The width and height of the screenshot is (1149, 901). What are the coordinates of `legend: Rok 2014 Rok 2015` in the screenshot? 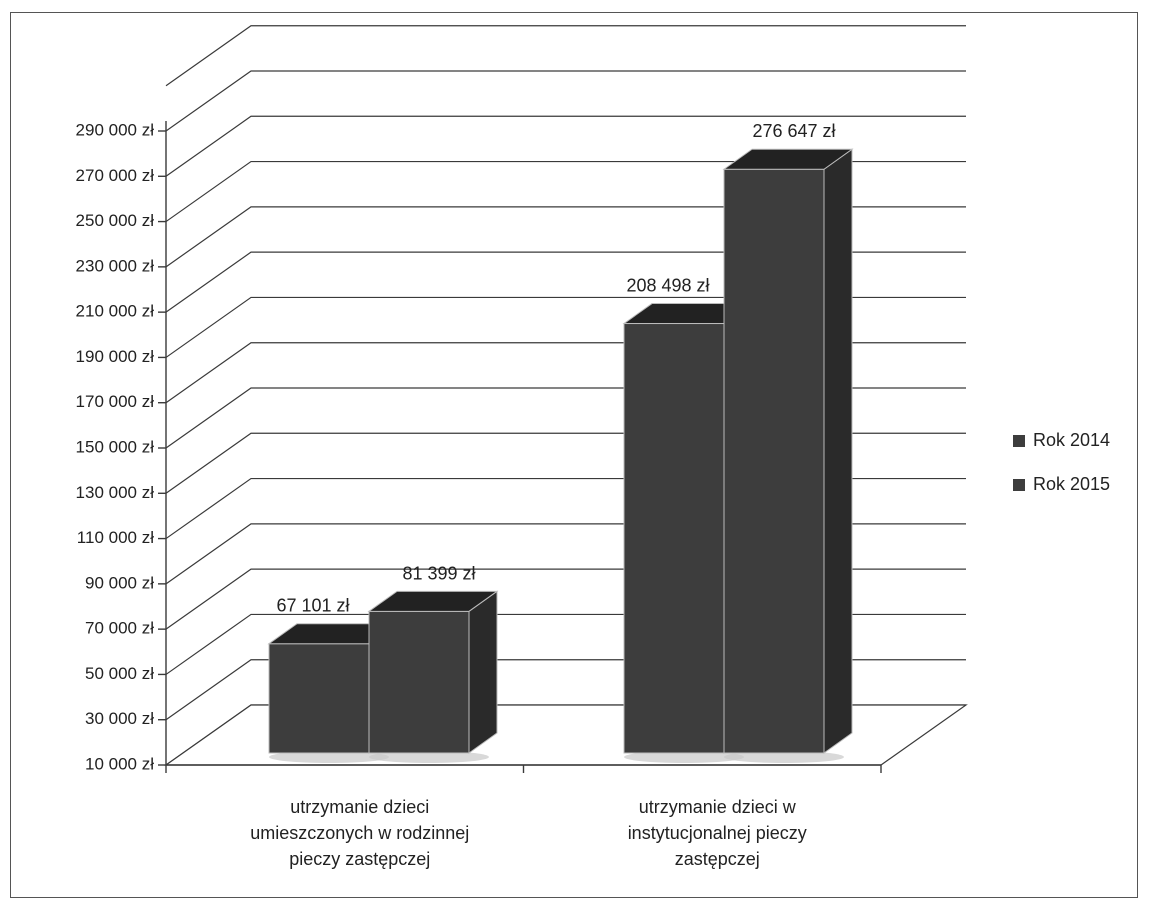 It's located at (1061, 462).